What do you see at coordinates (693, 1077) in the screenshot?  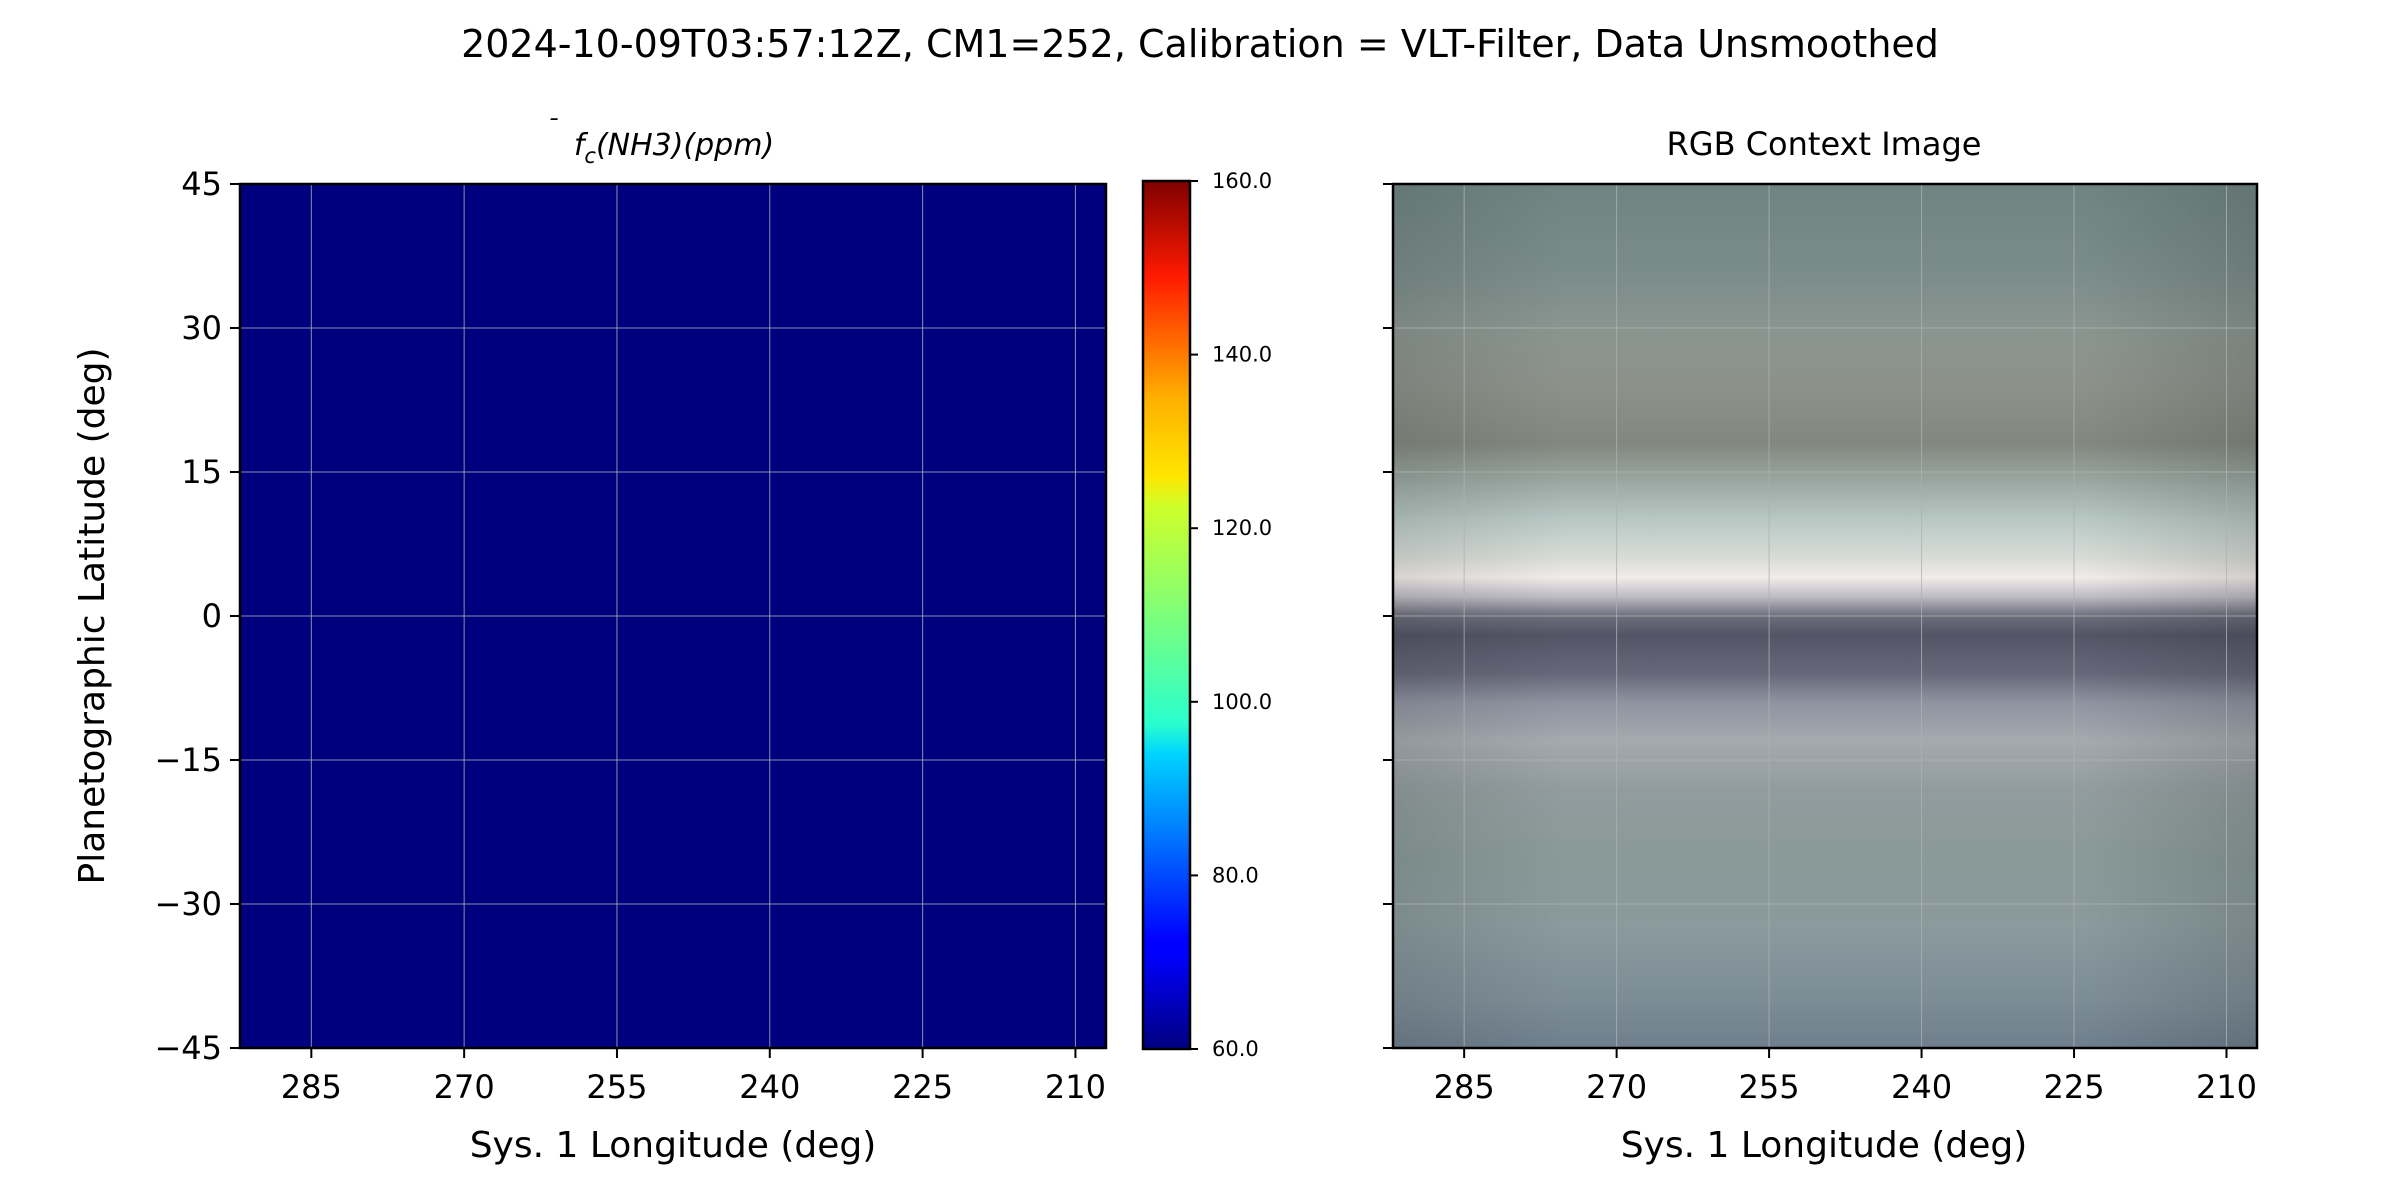 I see `nh3-x-axis: 285 270 255 240 225 210` at bounding box center [693, 1077].